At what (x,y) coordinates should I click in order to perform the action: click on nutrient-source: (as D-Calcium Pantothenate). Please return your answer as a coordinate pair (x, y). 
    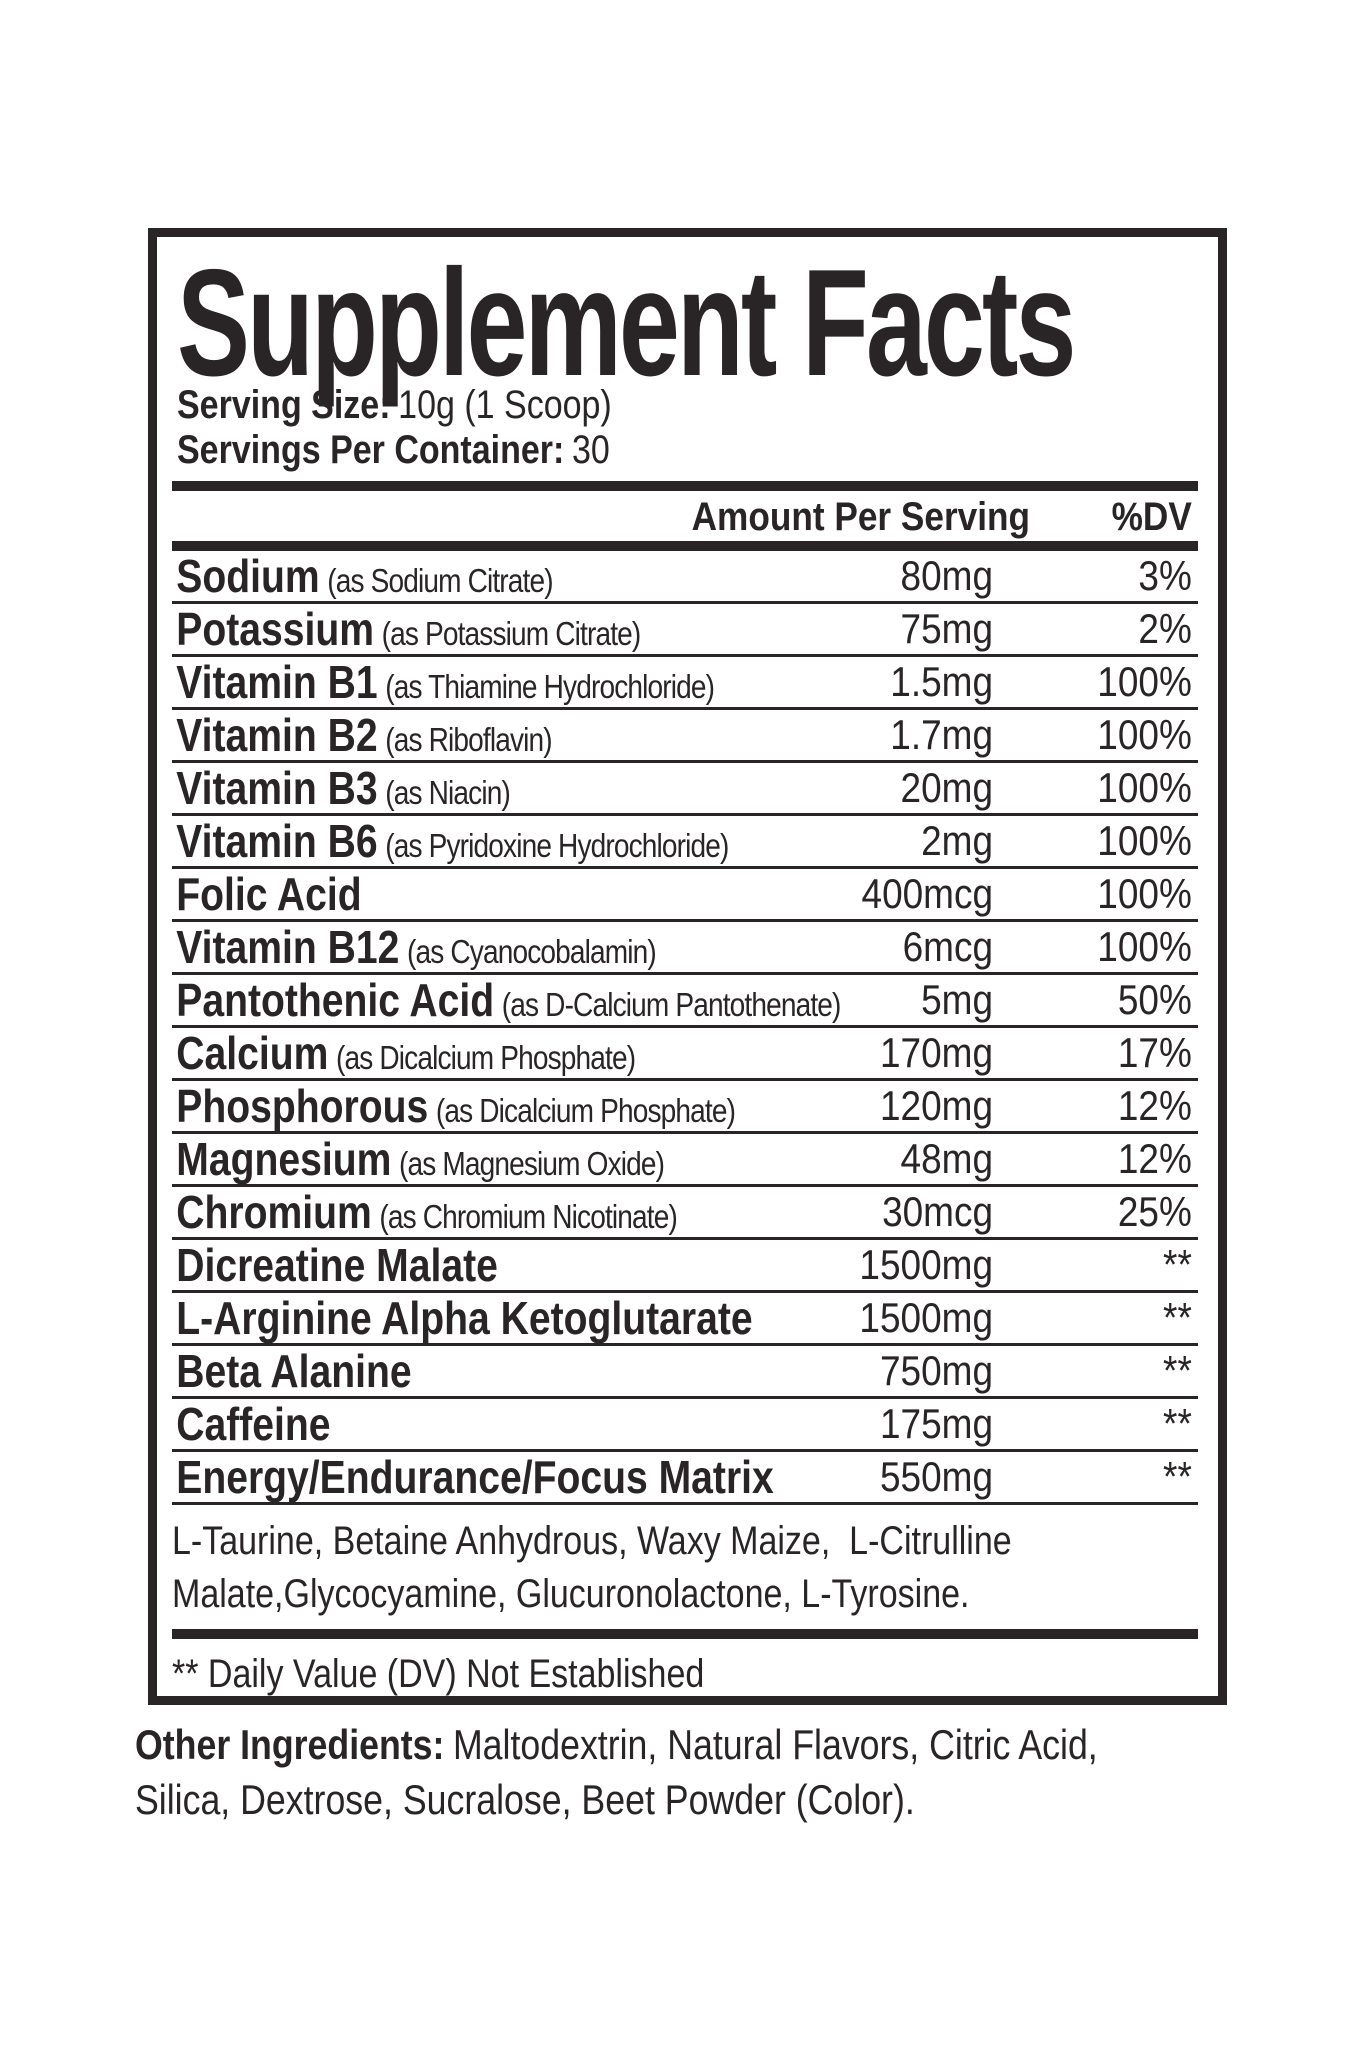
    Looking at the image, I should click on (671, 1004).